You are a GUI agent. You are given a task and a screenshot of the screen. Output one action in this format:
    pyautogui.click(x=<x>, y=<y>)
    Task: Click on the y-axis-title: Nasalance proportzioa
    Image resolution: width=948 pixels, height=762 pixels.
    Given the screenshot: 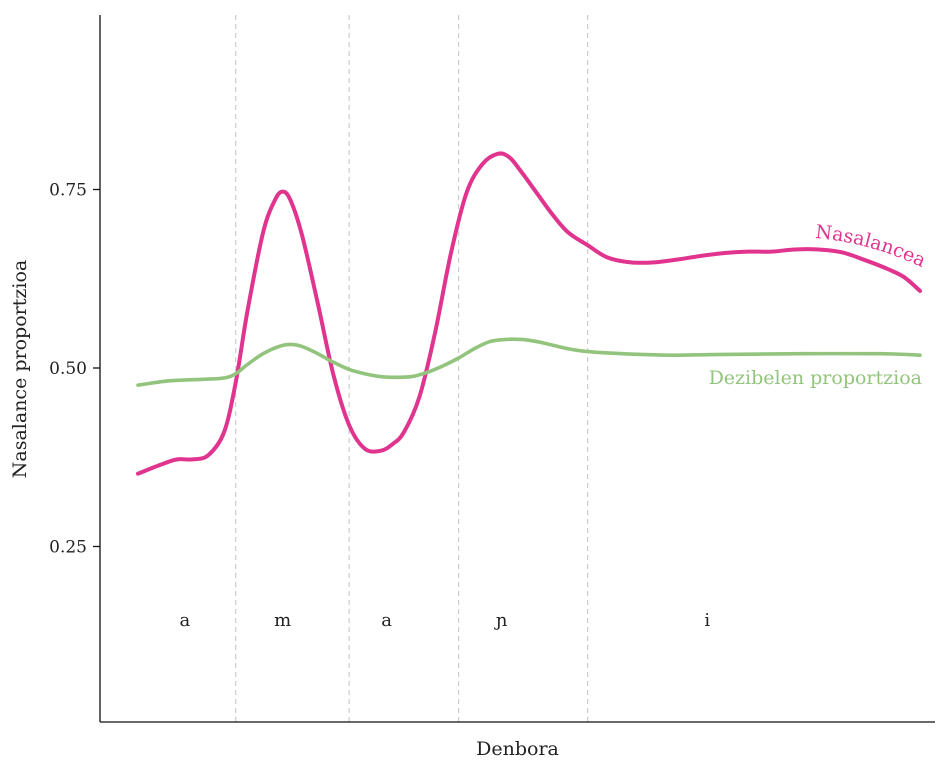 What is the action you would take?
    pyautogui.click(x=20, y=369)
    